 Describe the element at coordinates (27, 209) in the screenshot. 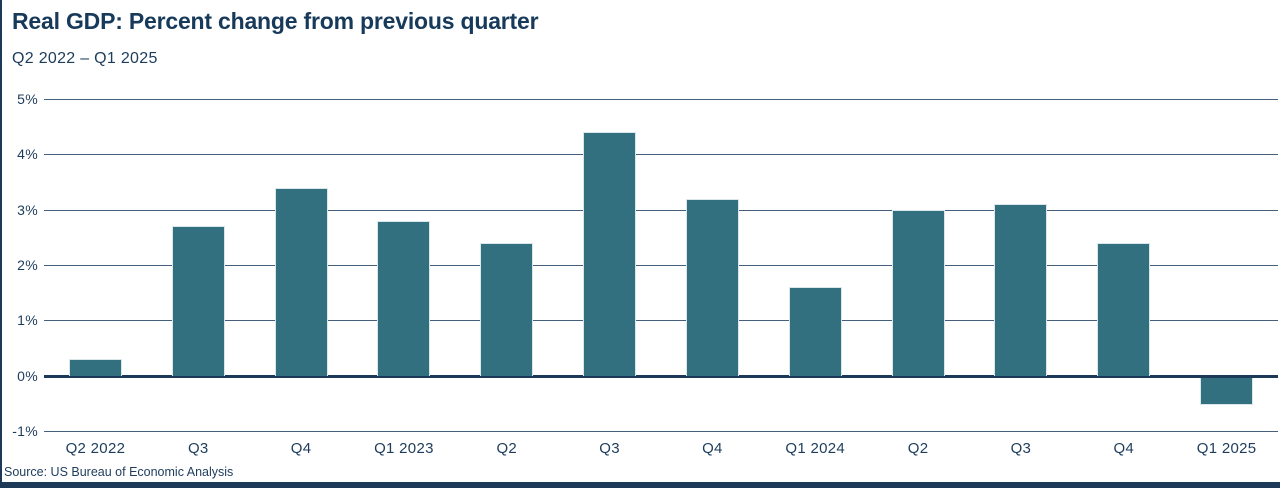

I see `y-axis-tick-label: 3%` at that location.